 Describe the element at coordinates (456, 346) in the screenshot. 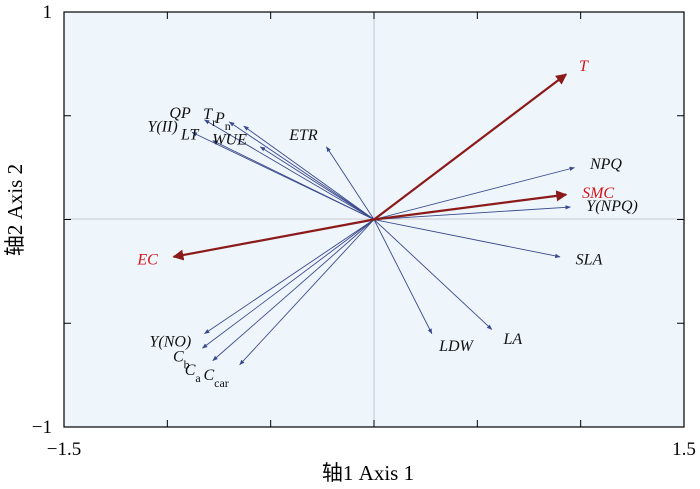

I see `label-ldw: LDW` at that location.